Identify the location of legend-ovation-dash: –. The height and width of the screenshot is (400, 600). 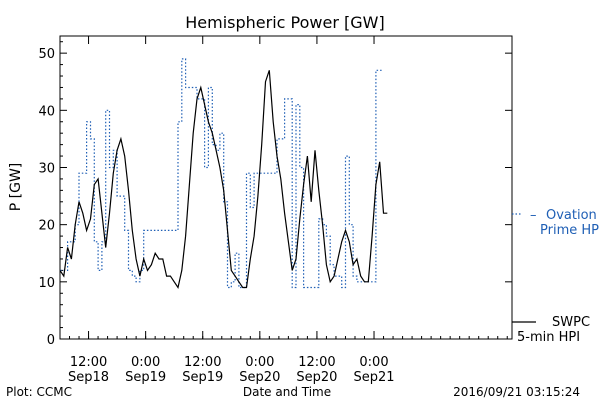
(533, 215).